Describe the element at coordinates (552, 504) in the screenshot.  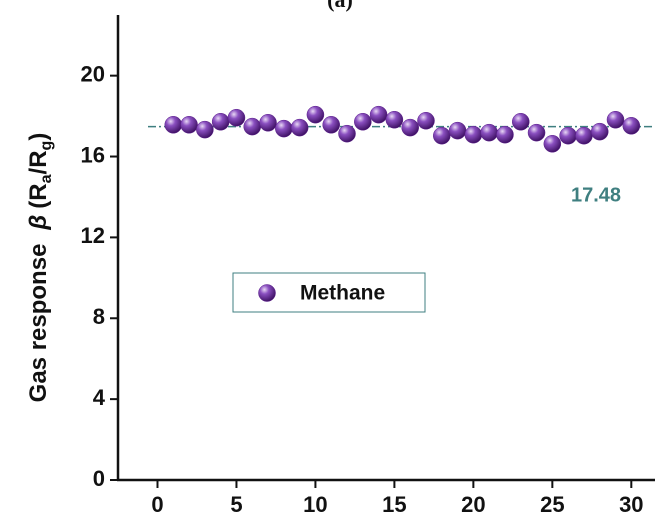
I see `x-tick-label: 25` at that location.